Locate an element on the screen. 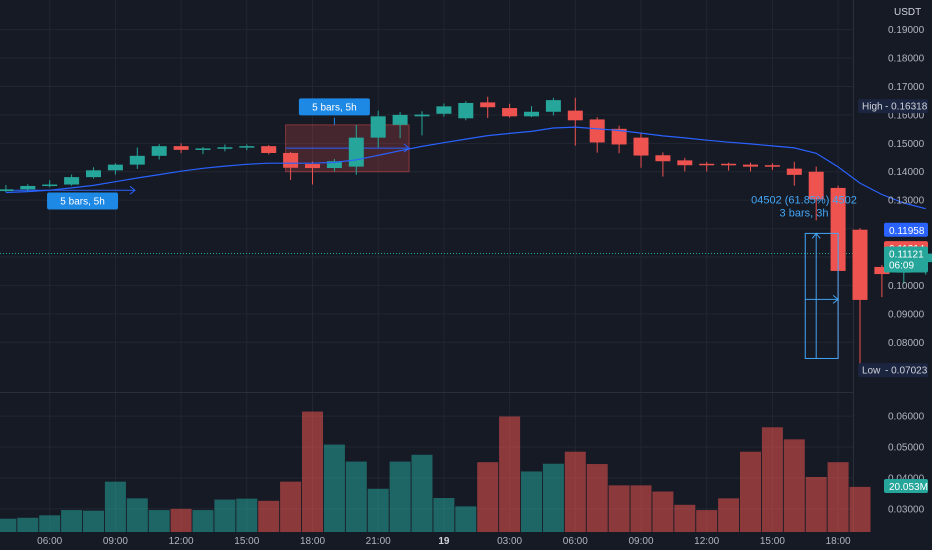 This screenshot has width=932, height=550. volume-tick-label: 0.04000 is located at coordinates (906, 478).